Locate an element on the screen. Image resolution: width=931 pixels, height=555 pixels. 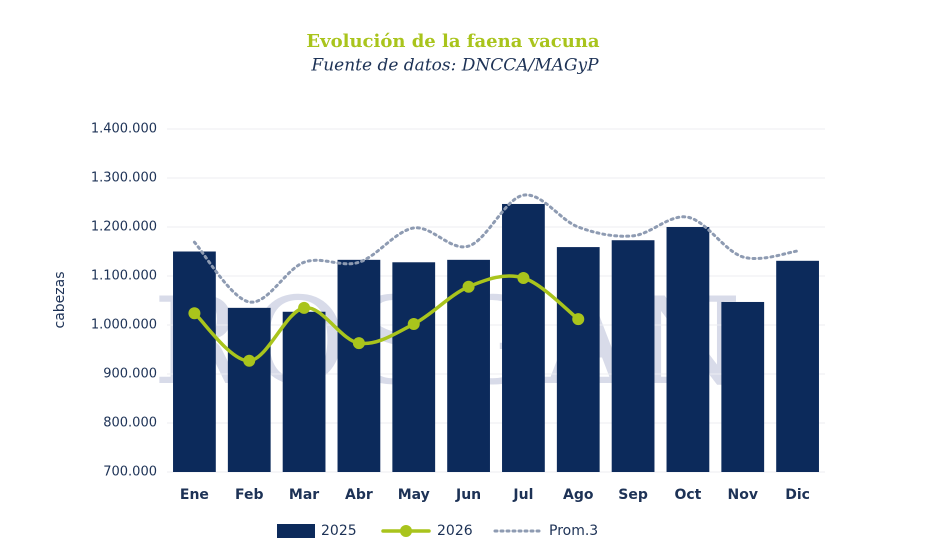
line is located at coordinates (496, 248).